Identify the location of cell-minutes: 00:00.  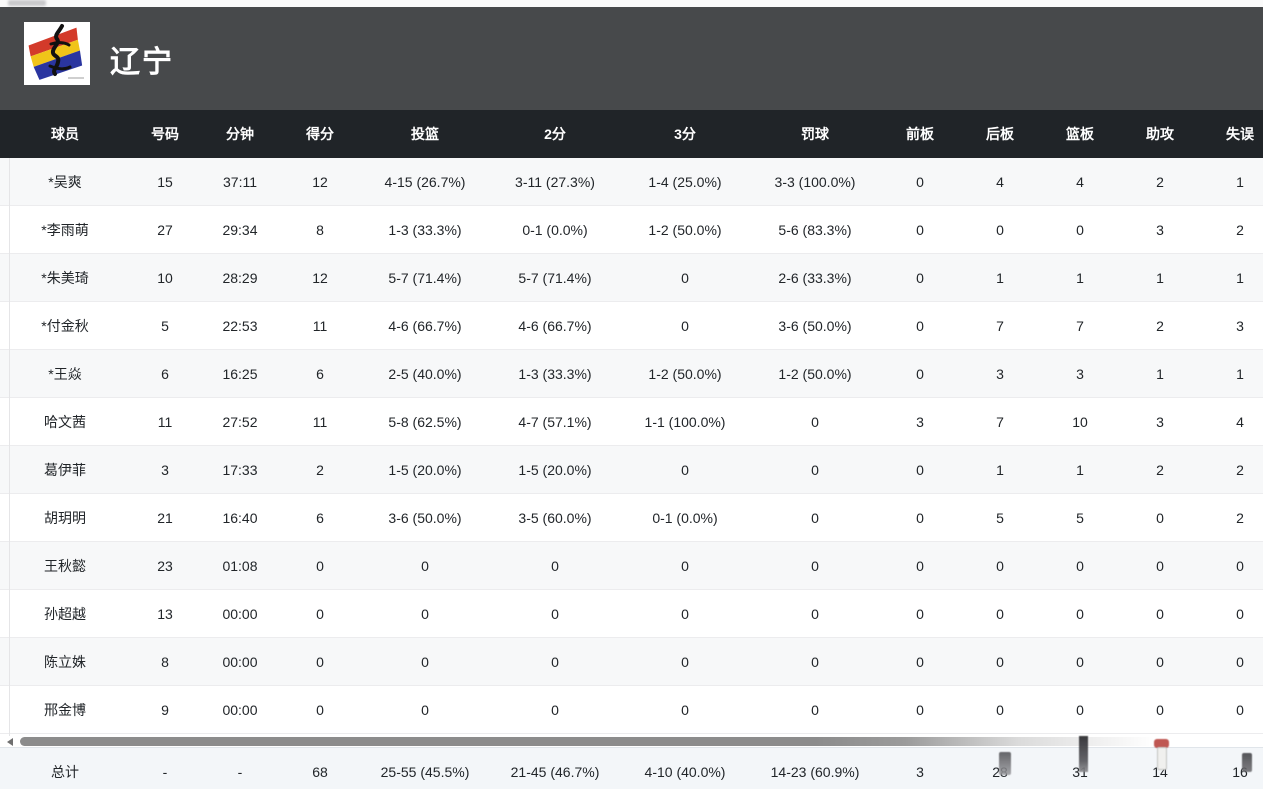
(240, 613).